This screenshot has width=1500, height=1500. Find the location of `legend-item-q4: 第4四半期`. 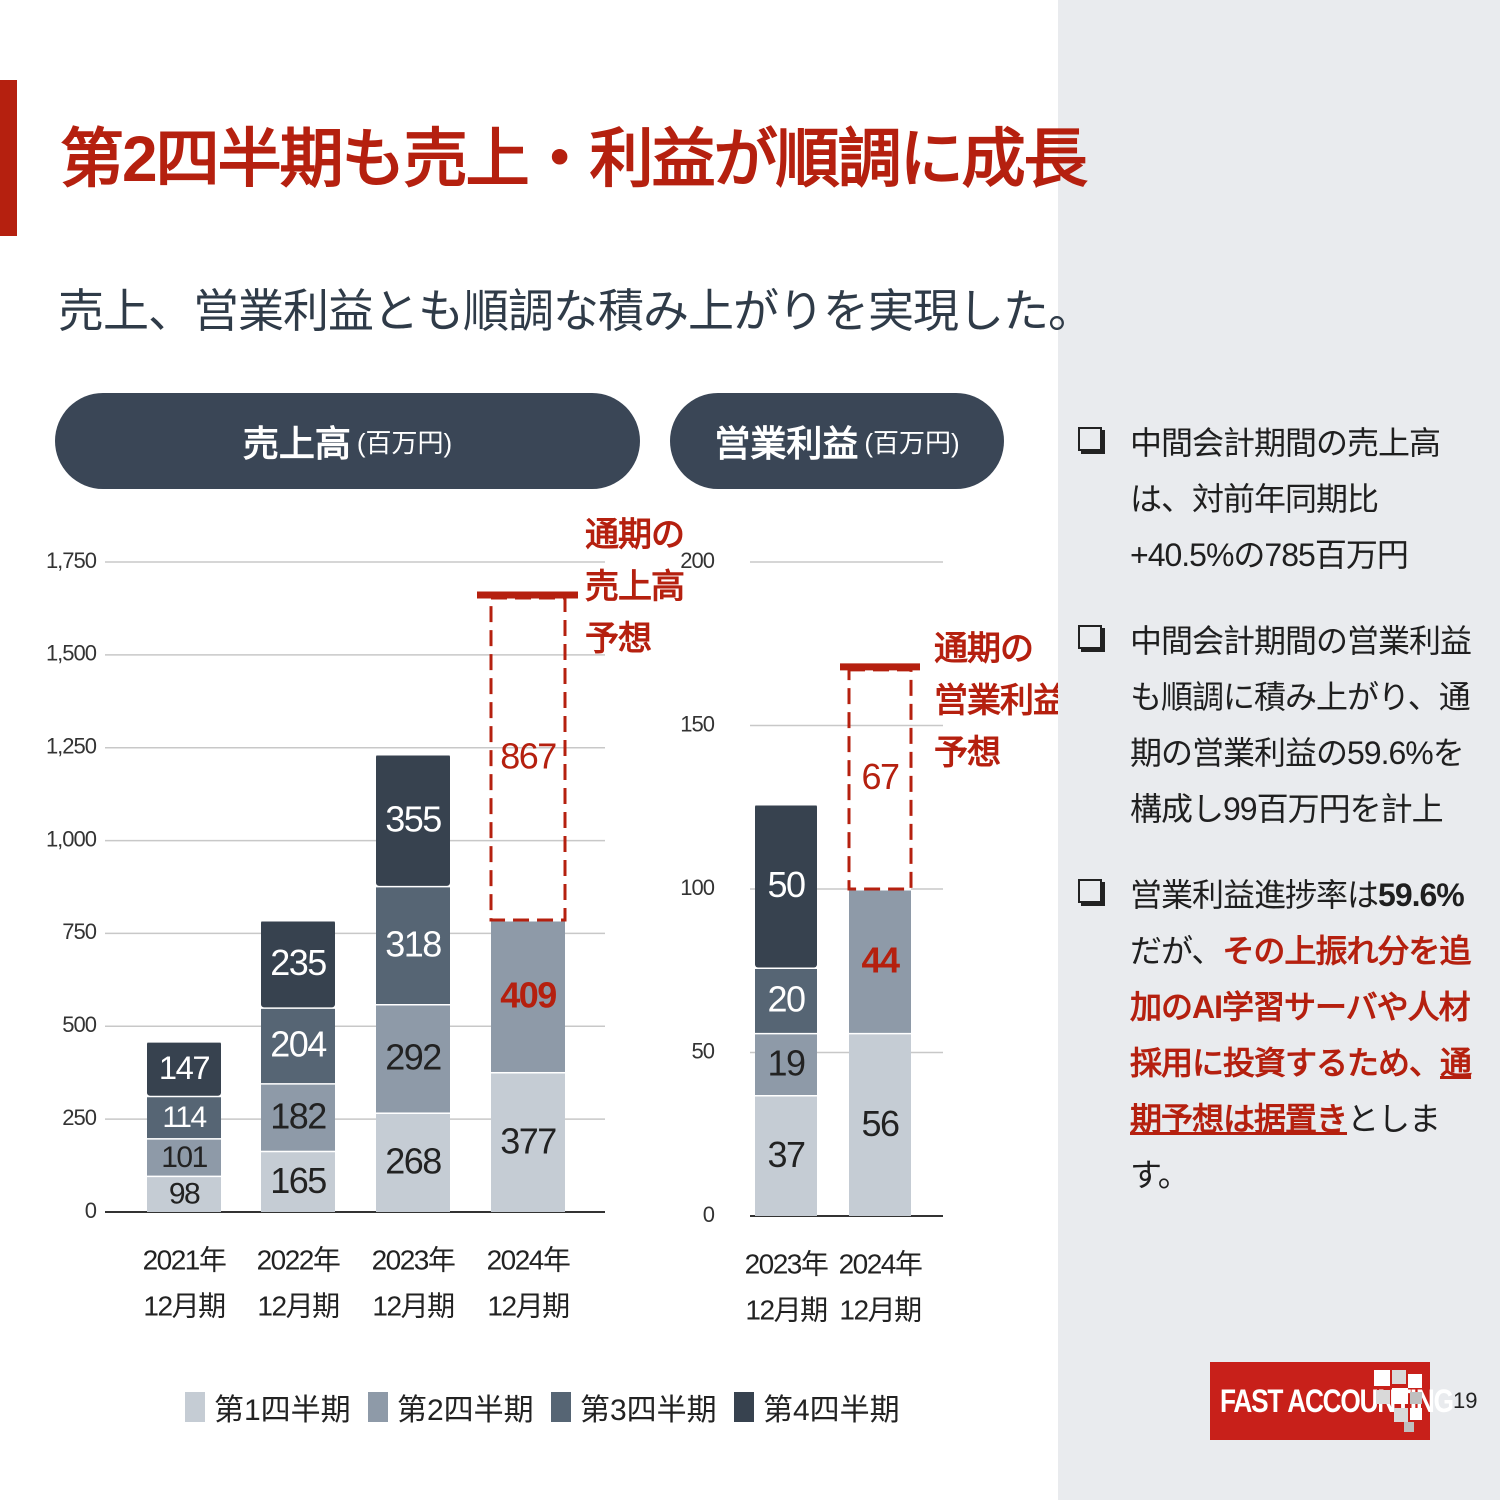

legend-item-q4: 第4四半期 is located at coordinates (825, 1407).